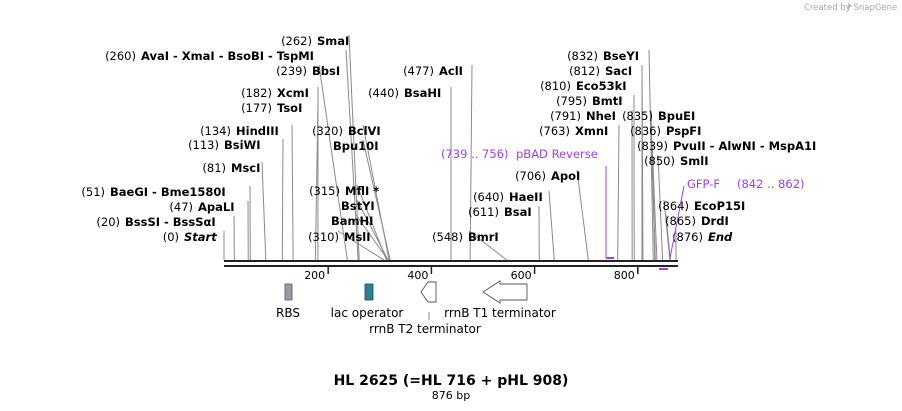 This screenshot has height=411, width=902. I want to click on site-bsiwi: (113) BsiWI, so click(224, 145).